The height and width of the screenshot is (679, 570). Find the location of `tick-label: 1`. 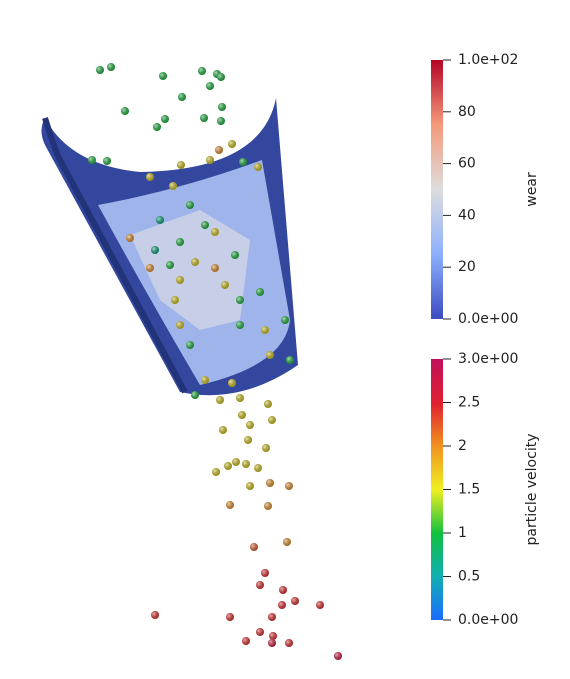

tick-label: 1 is located at coordinates (462, 533).